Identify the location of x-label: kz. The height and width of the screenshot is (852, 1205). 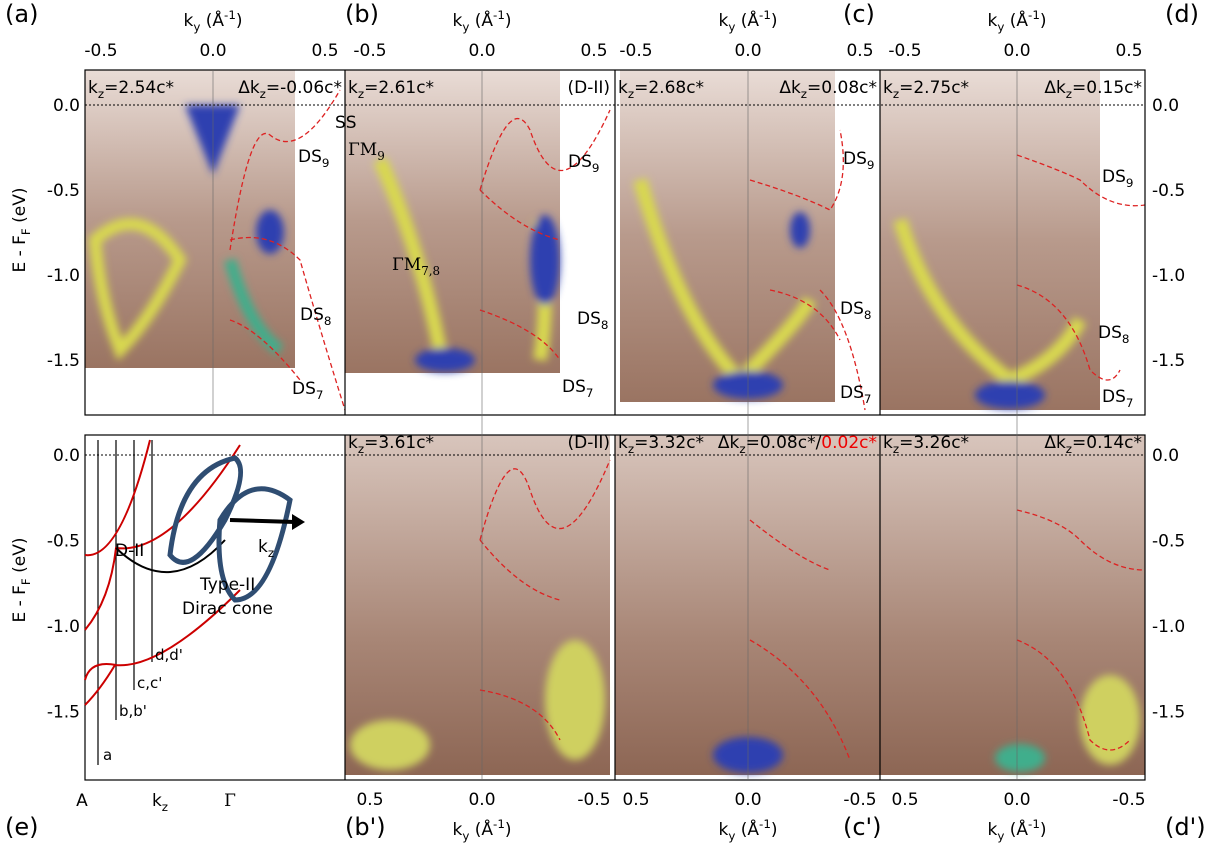
(160, 802).